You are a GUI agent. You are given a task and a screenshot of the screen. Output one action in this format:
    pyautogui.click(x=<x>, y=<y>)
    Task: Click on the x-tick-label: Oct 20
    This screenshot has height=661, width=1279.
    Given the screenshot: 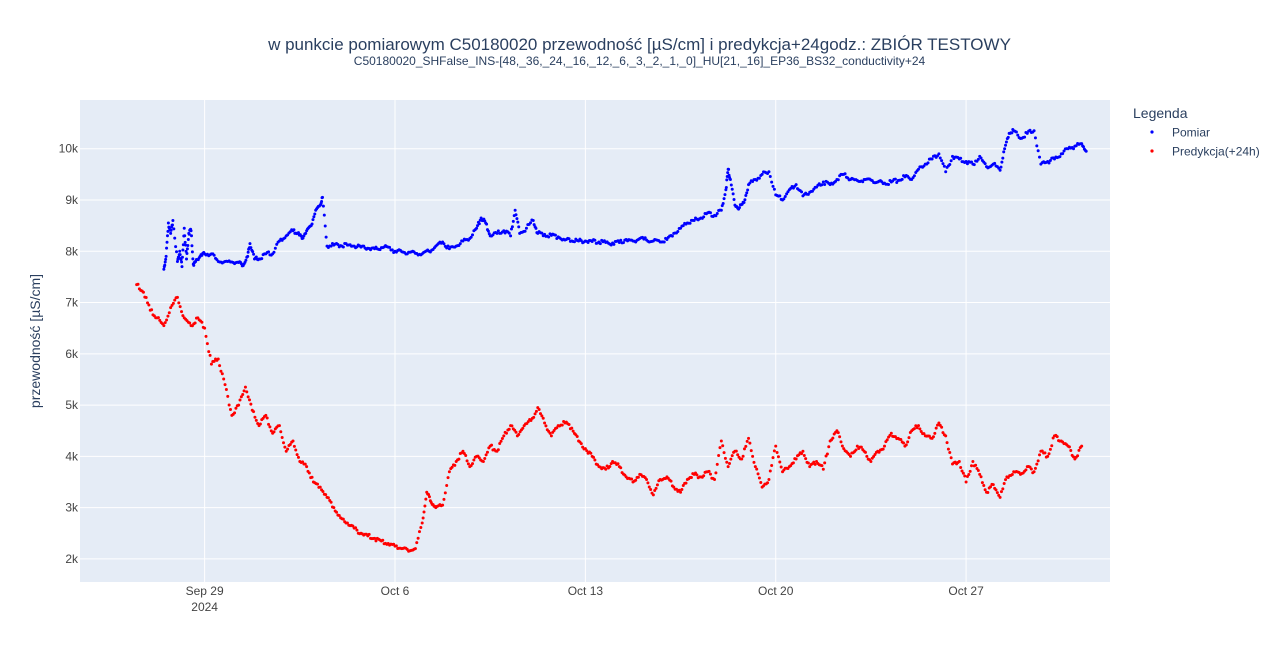 What is the action you would take?
    pyautogui.click(x=776, y=591)
    